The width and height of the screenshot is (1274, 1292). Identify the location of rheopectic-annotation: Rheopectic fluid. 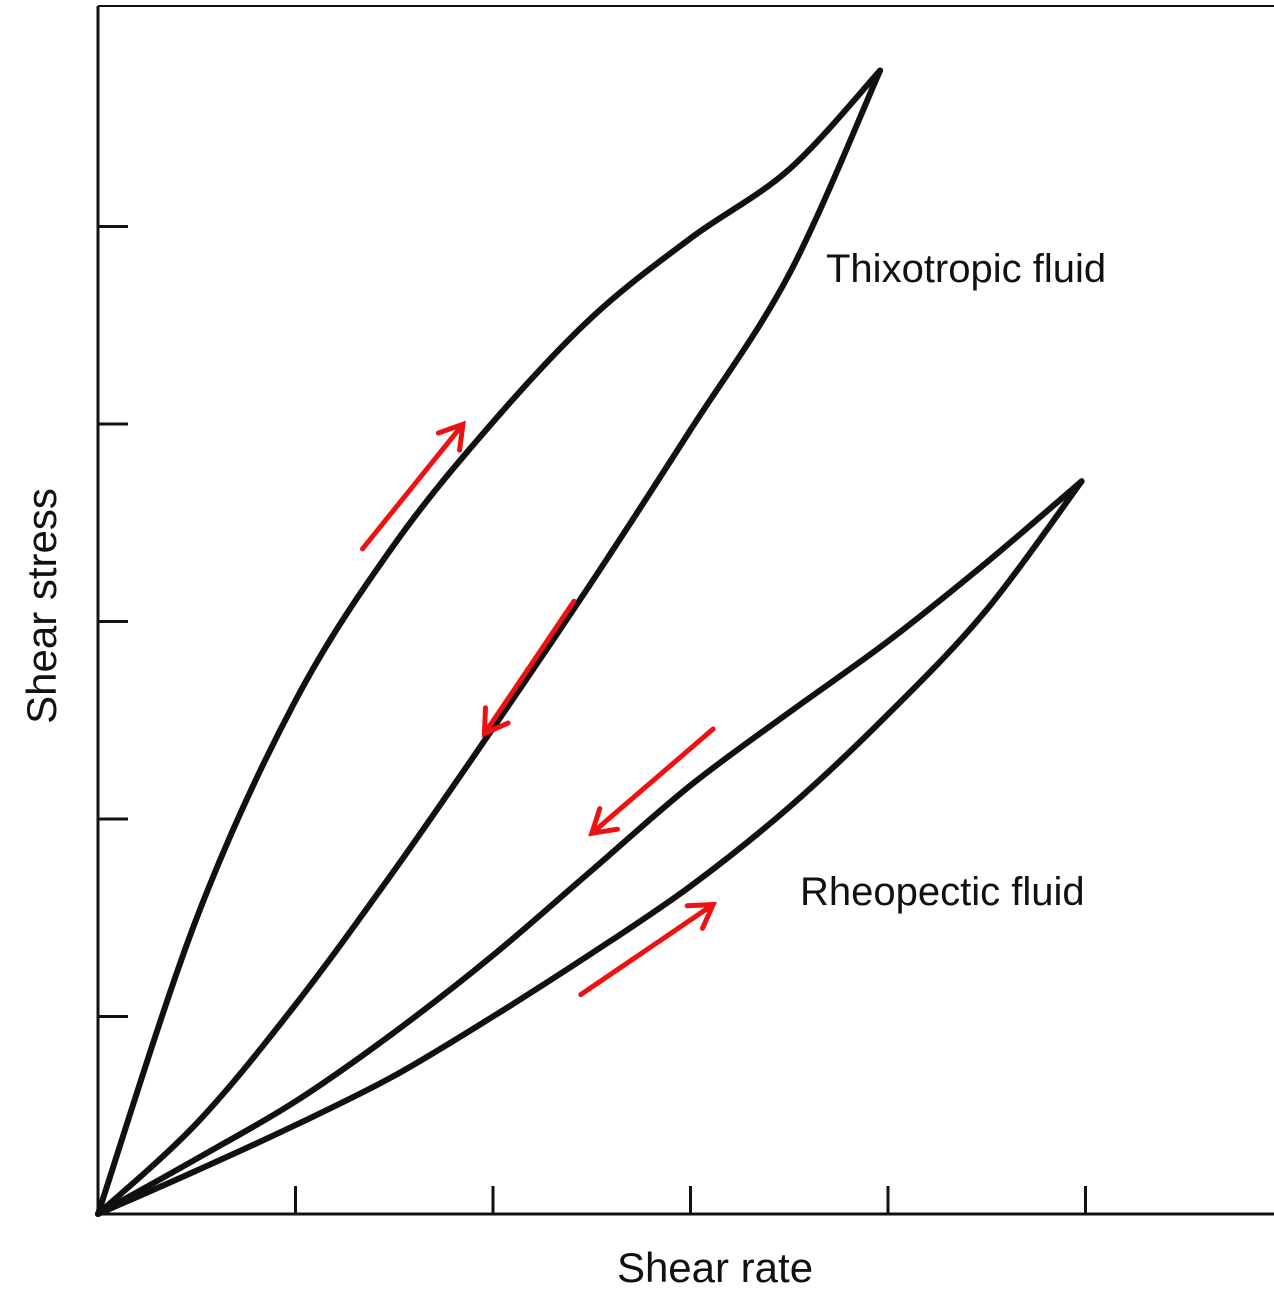
(942, 892).